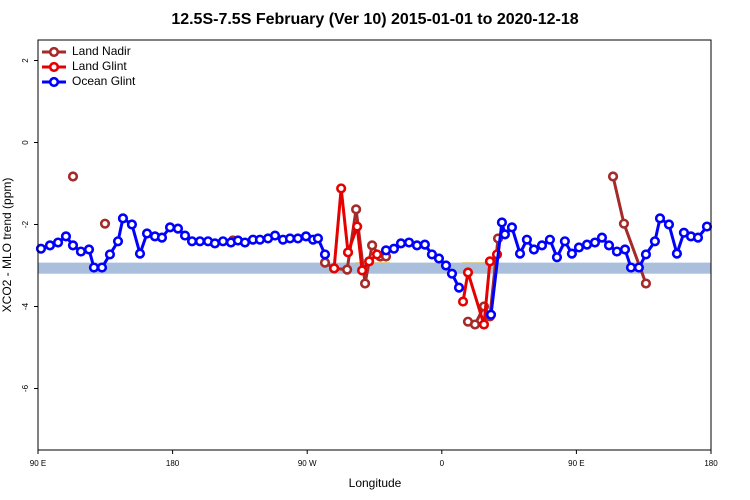  What do you see at coordinates (25, 142) in the screenshot?
I see `y-tick-label: 0` at bounding box center [25, 142].